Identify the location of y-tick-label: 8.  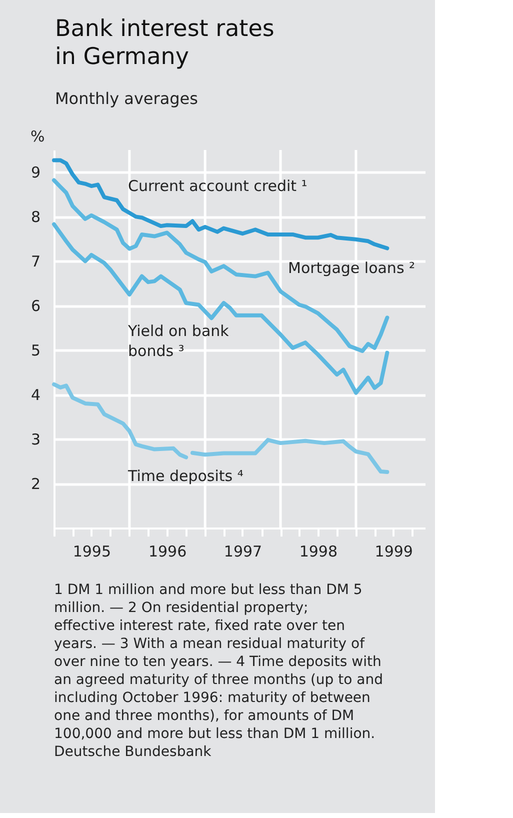
(35, 217).